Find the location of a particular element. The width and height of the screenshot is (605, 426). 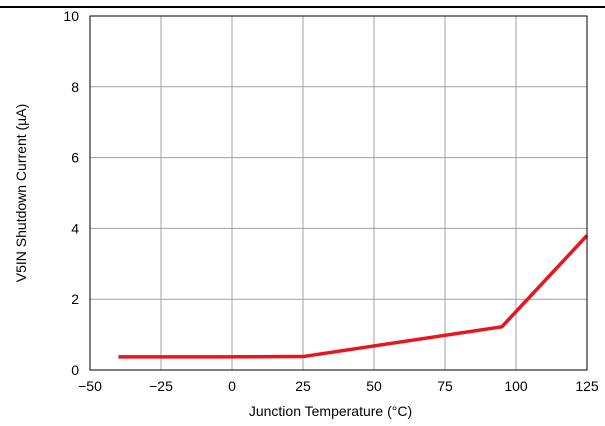

y-tick-label: 2 is located at coordinates (75, 299).